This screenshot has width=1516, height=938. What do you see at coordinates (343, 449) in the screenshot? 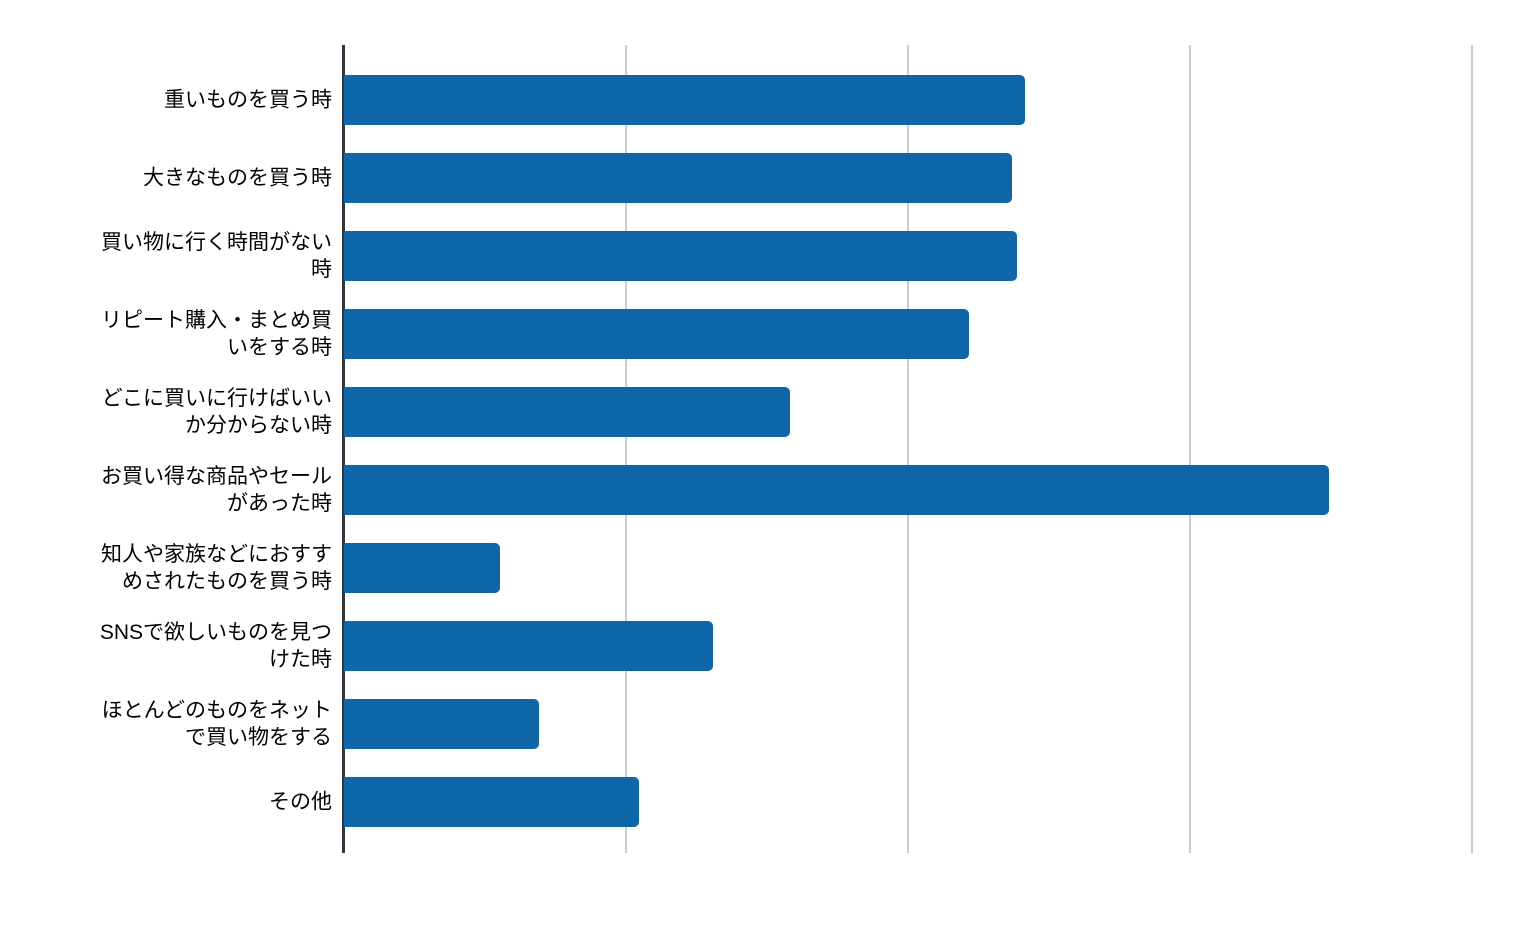
I see `y-axis-line` at bounding box center [343, 449].